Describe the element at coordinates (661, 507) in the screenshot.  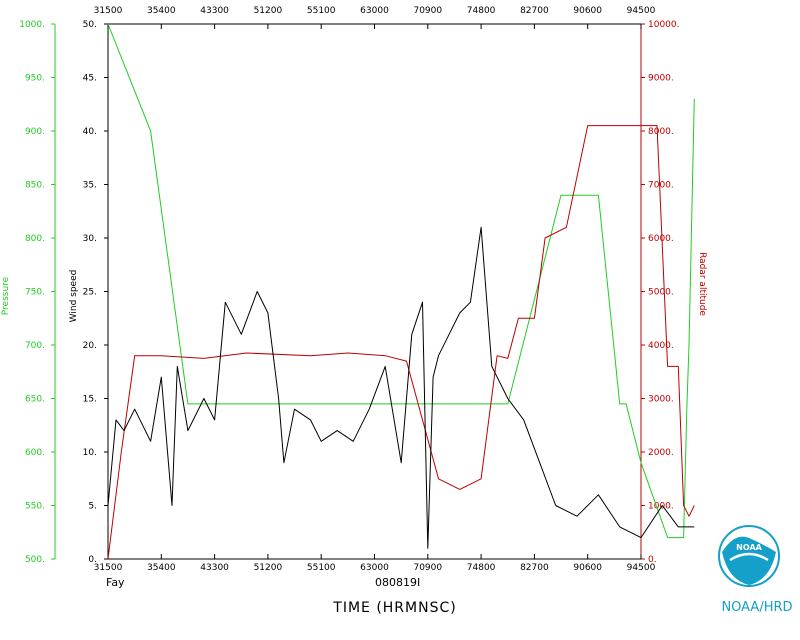
I see `altitude-axis-tick-label: 1000.` at that location.